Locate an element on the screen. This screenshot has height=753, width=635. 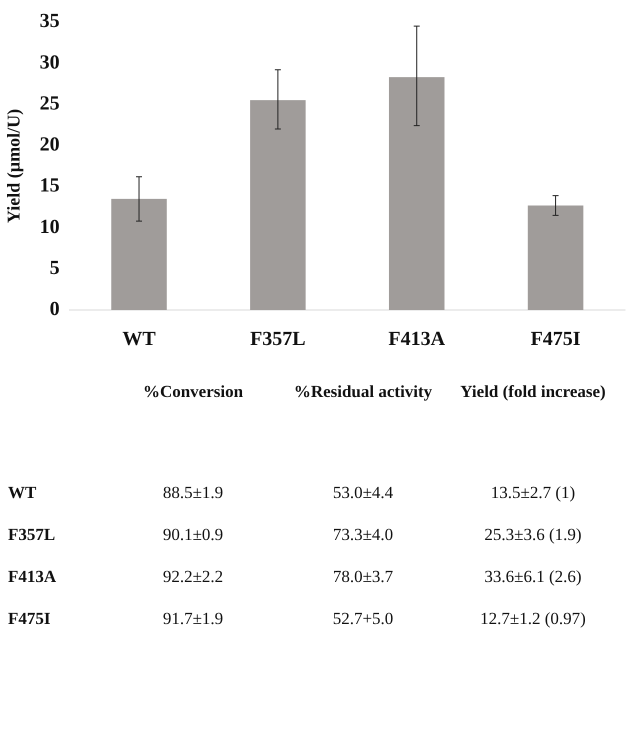
y-tick-label: 0 is located at coordinates (55, 309).